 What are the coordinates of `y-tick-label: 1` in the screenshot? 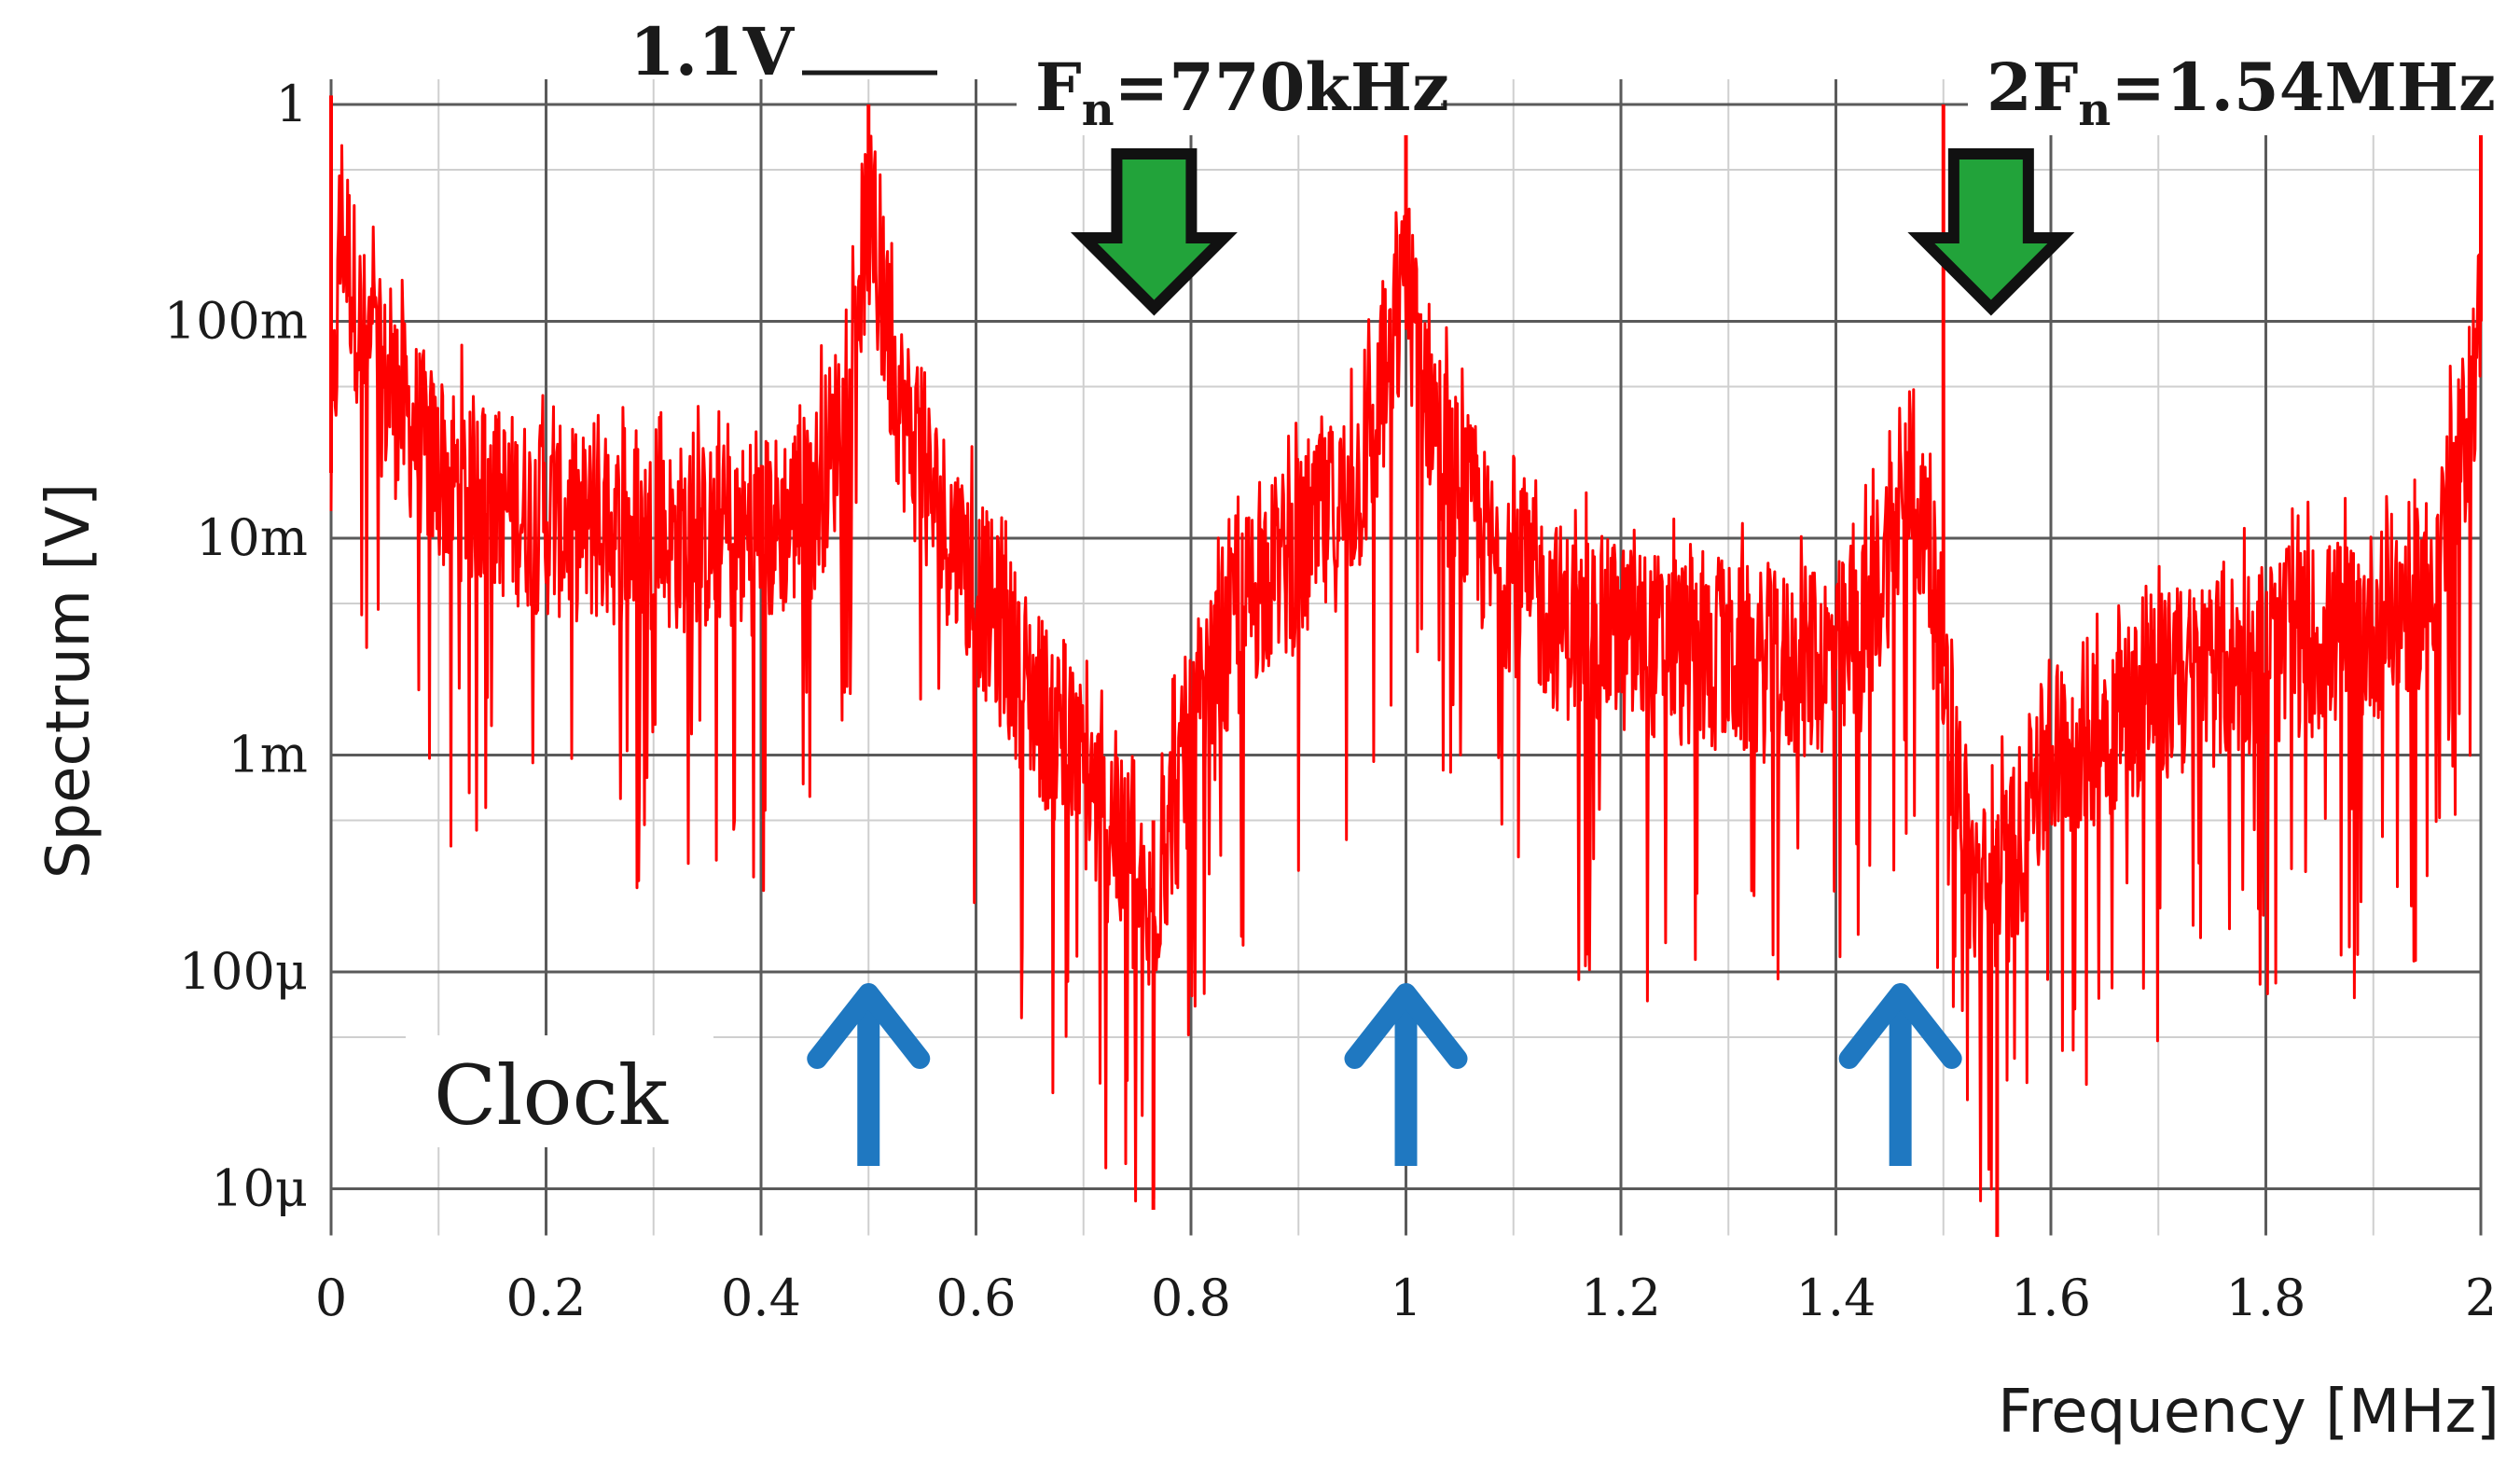 It's located at (292, 104).